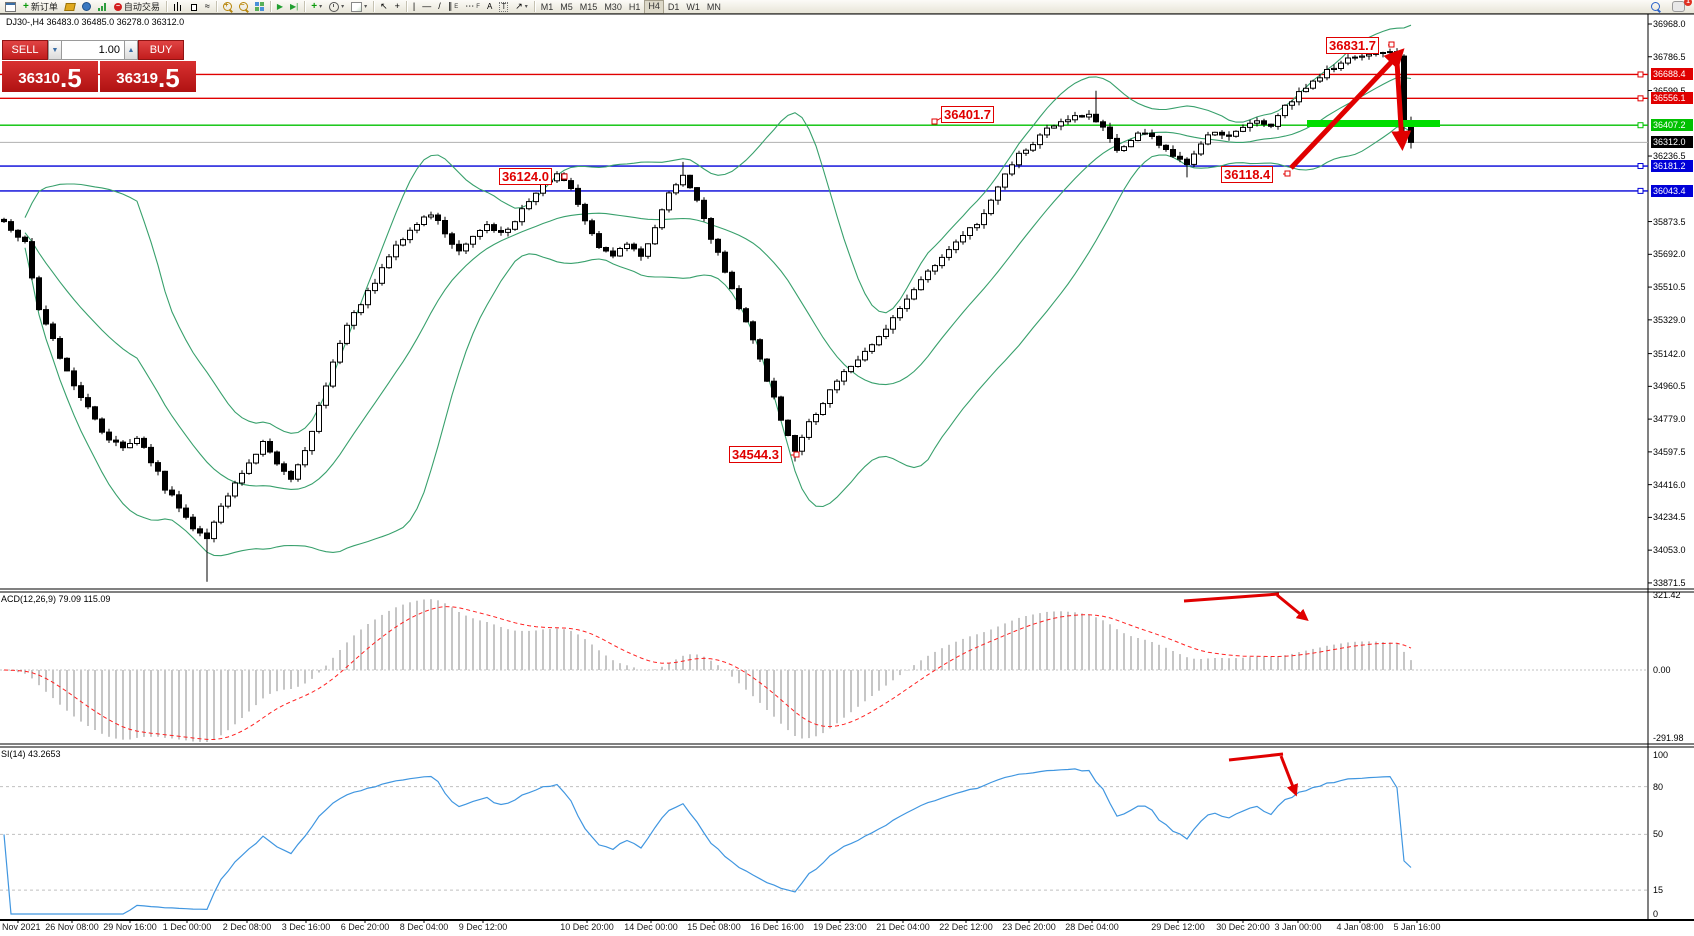  I want to click on timeframe-w1-button: W1, so click(693, 6).